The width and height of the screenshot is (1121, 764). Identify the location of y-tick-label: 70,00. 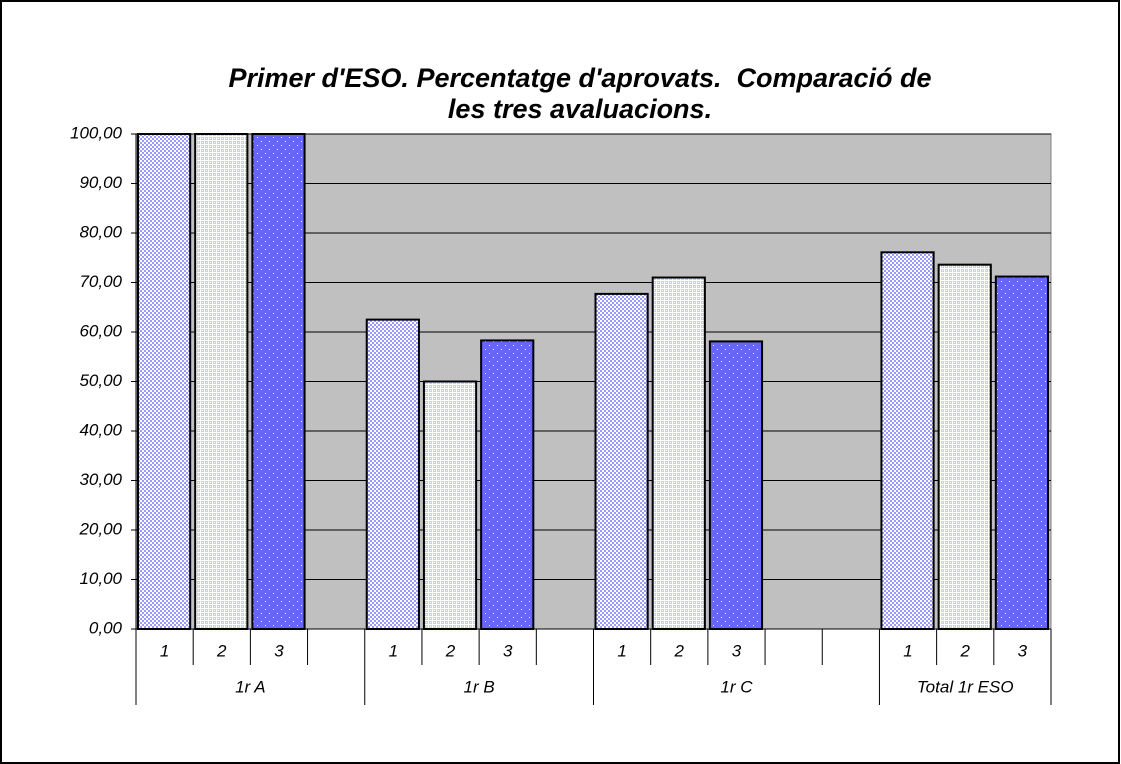
(100, 281).